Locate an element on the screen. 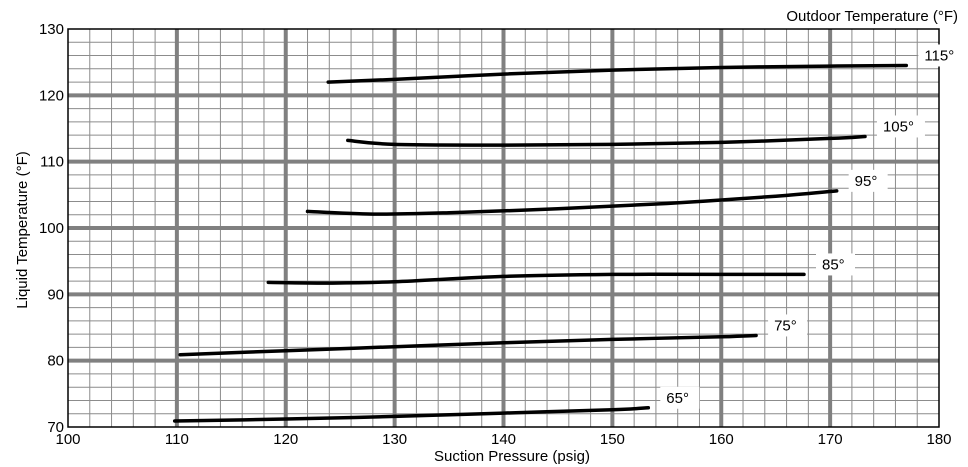  series-end-label: 105° is located at coordinates (898, 126).